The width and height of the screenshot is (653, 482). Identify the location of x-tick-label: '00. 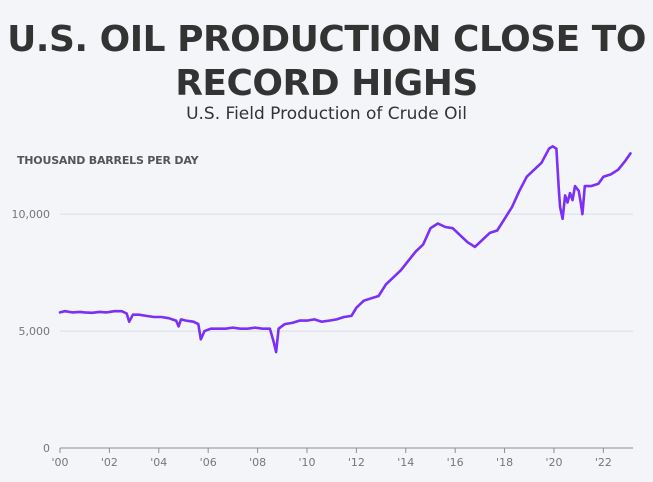
(59, 462).